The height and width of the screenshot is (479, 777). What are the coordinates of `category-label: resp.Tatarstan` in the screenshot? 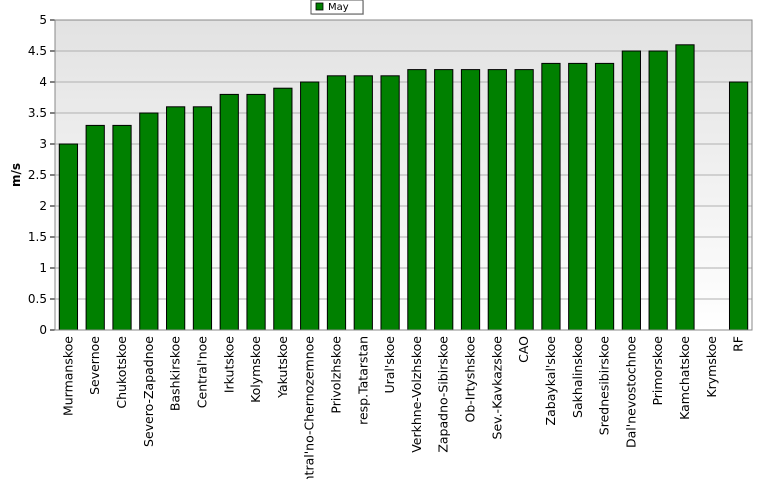 It's located at (362, 380).